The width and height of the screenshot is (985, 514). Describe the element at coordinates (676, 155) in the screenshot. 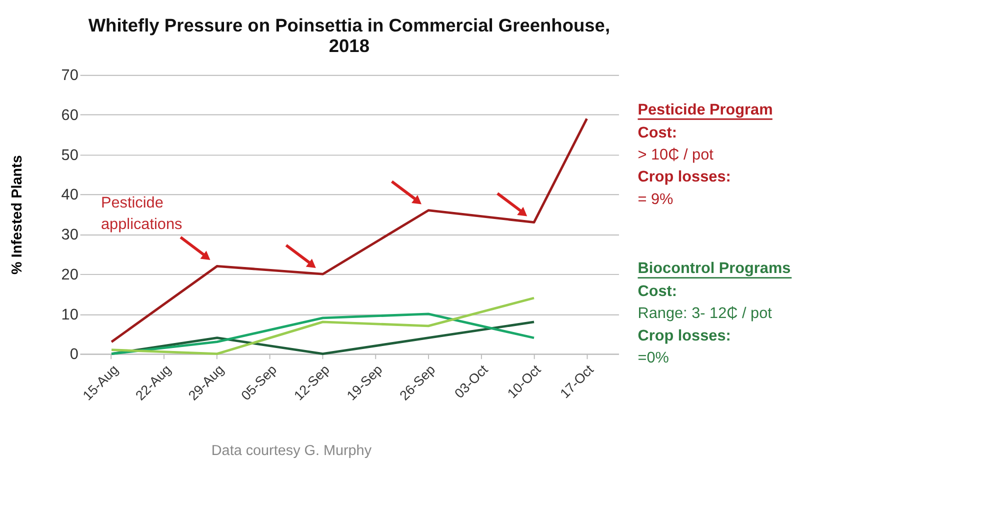

I see `text: > 10₵ / pot` at that location.